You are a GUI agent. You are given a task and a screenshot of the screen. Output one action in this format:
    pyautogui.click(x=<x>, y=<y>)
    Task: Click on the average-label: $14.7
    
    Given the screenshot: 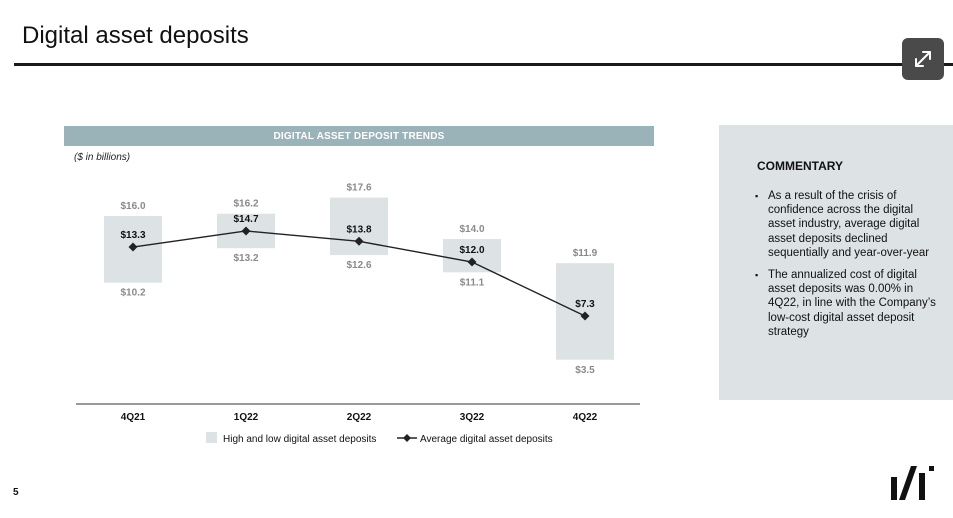 What is the action you would take?
    pyautogui.click(x=245, y=219)
    